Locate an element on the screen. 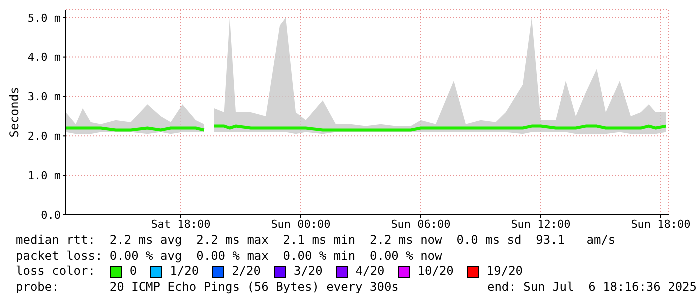 The height and width of the screenshot is (297, 697). legend-label: 19/20 is located at coordinates (505, 272).